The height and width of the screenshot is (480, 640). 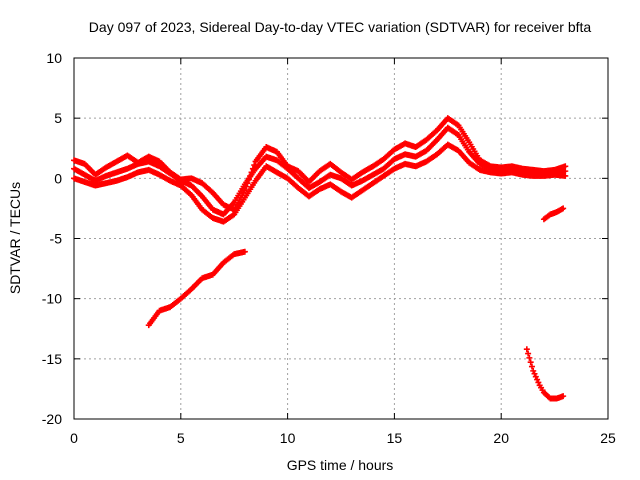 What do you see at coordinates (58, 118) in the screenshot?
I see `y-tick-label: 5` at bounding box center [58, 118].